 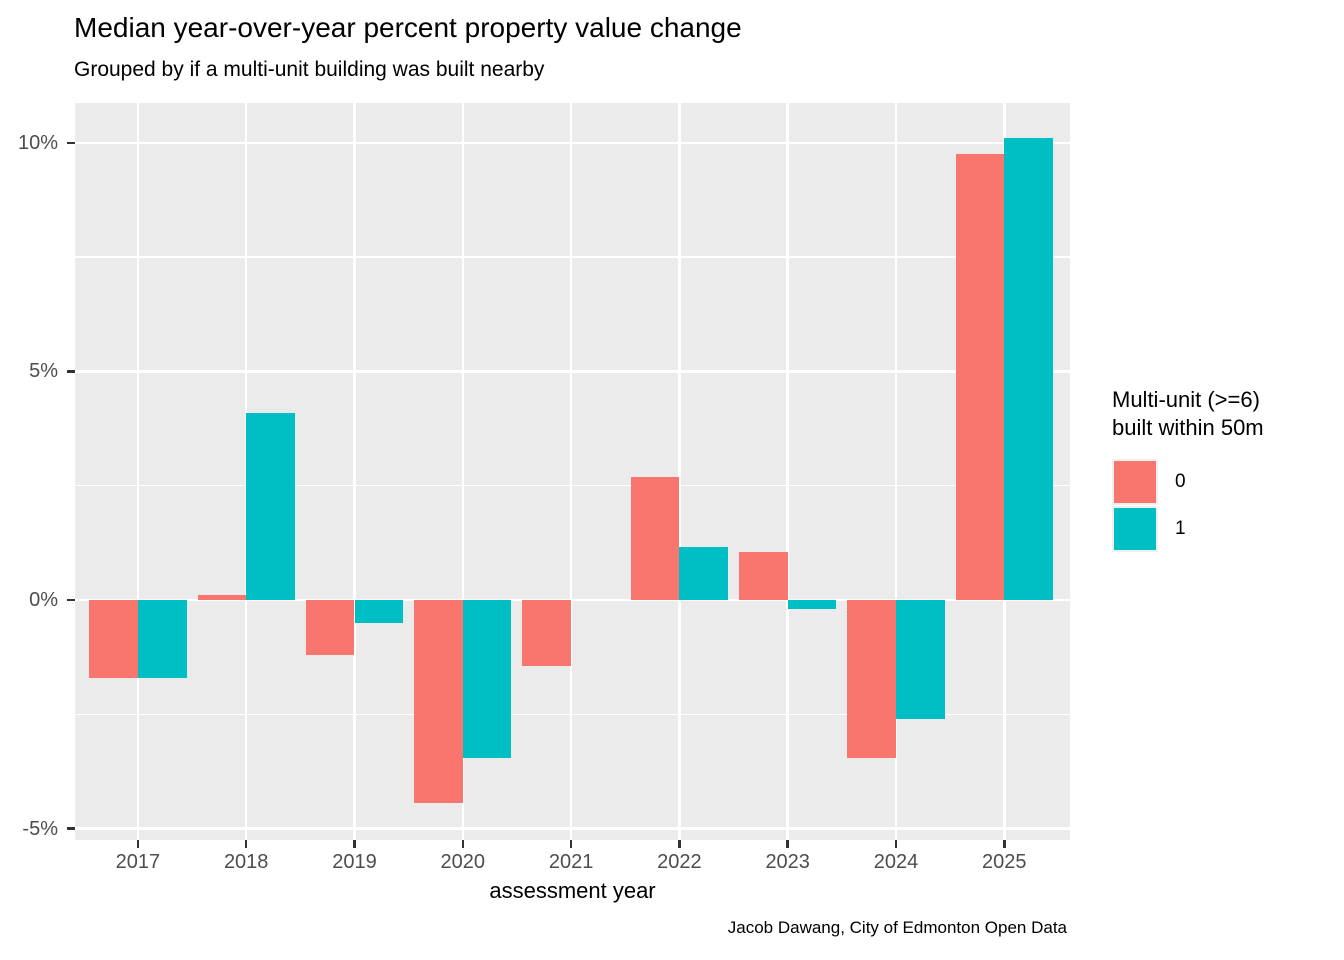 What do you see at coordinates (812, 604) in the screenshot?
I see `bar-2023-group1` at bounding box center [812, 604].